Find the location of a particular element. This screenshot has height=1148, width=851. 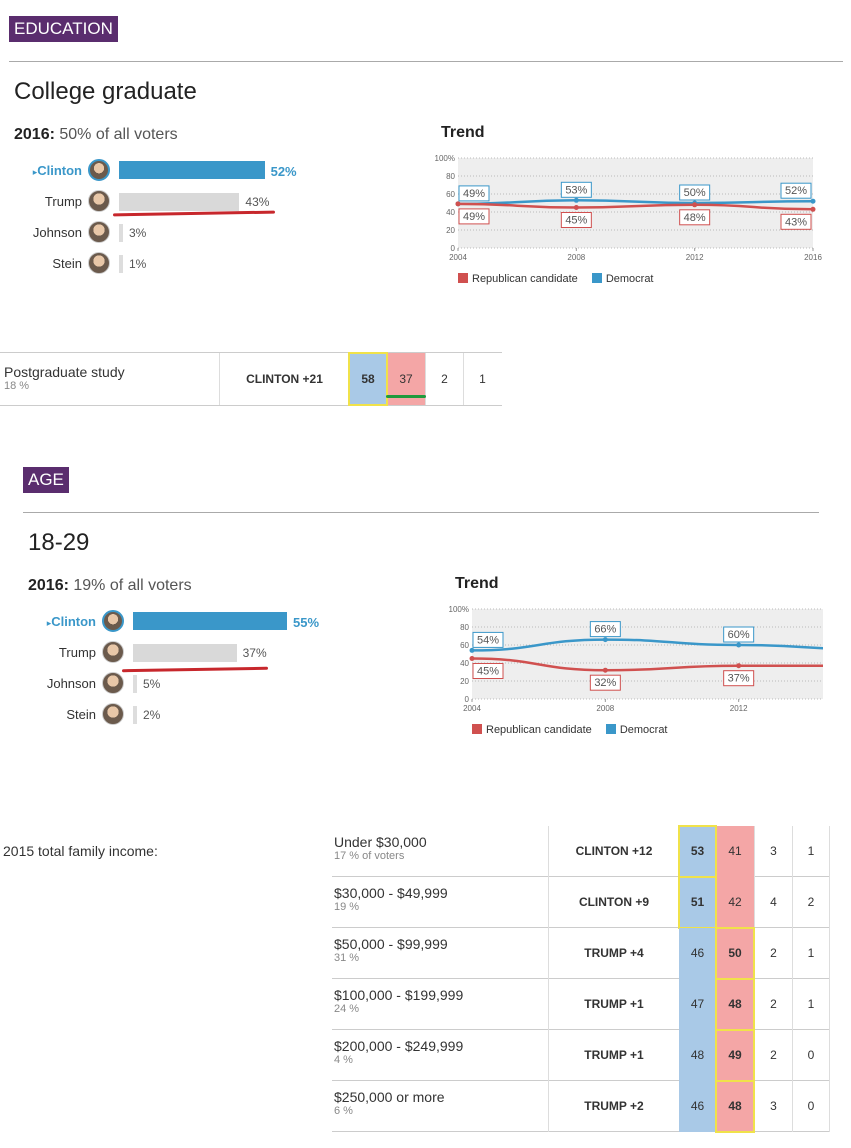

margin-cell: CLINTON +21 is located at coordinates (284, 379).